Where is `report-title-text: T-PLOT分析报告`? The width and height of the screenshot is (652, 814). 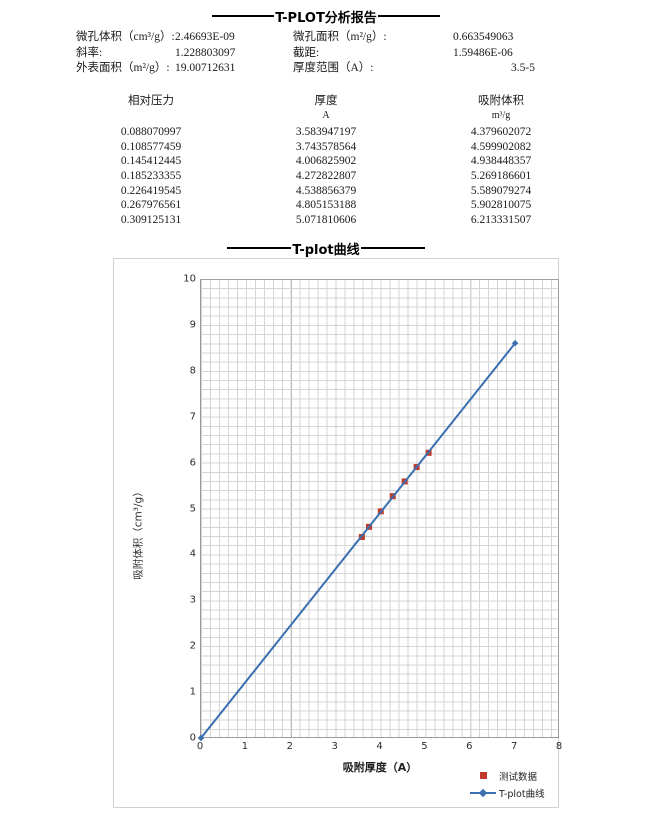
report-title-text: T-PLOT分析报告 is located at coordinates (326, 18).